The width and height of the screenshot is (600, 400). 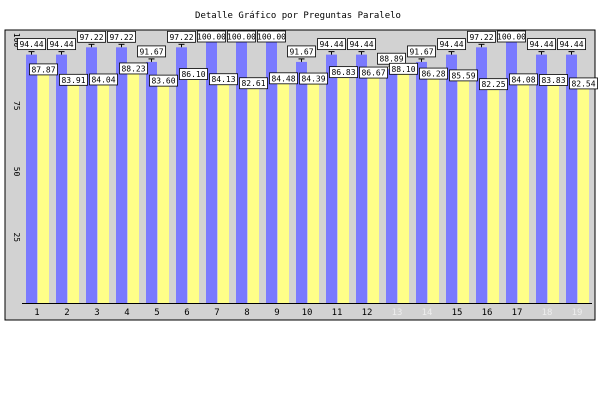 I want to click on x-tick-label: 11, so click(x=337, y=313).